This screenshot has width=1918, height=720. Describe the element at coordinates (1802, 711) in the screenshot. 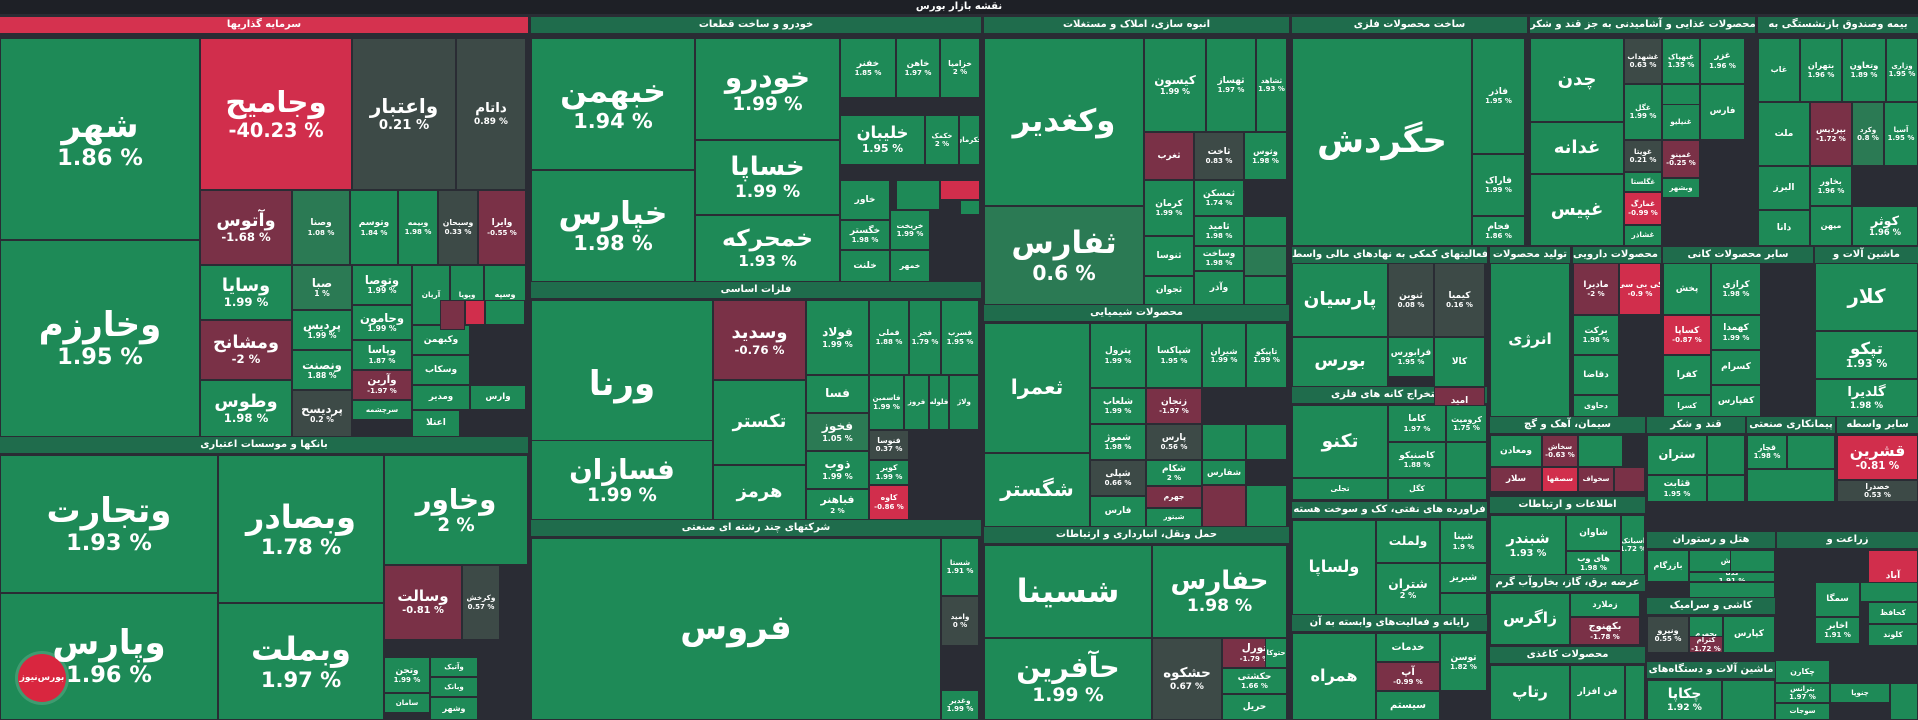

I see `stock-tile: سوجات` at that location.